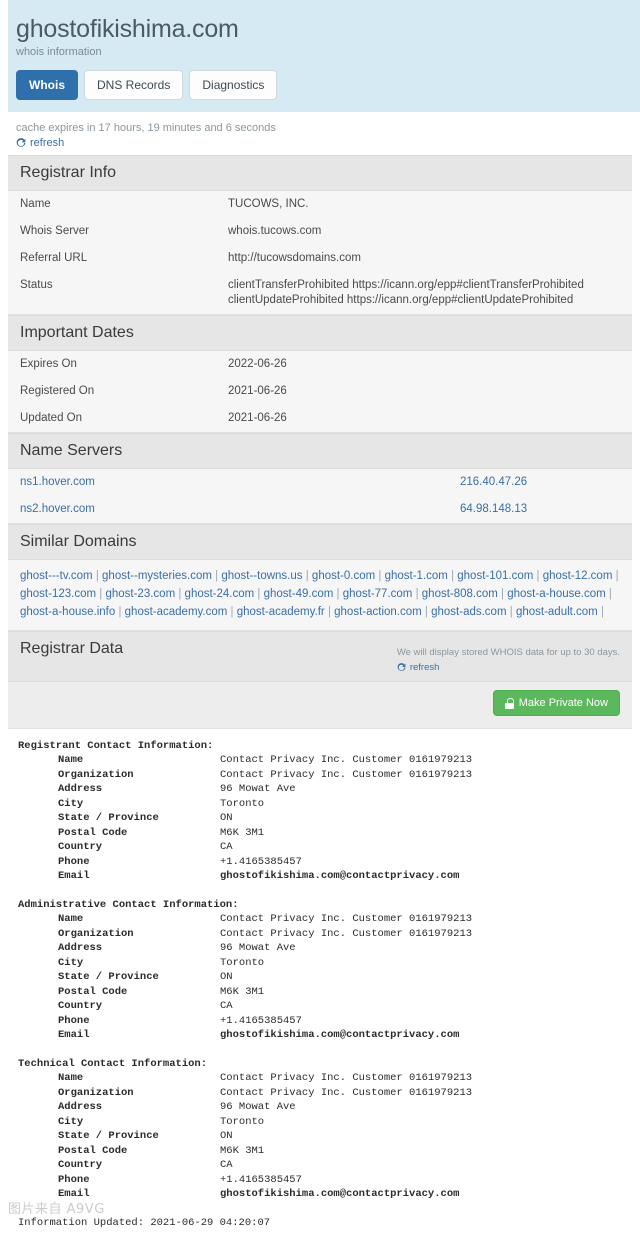 The width and height of the screenshot is (640, 1234). I want to click on tab-label: Diagnostics, so click(233, 85).